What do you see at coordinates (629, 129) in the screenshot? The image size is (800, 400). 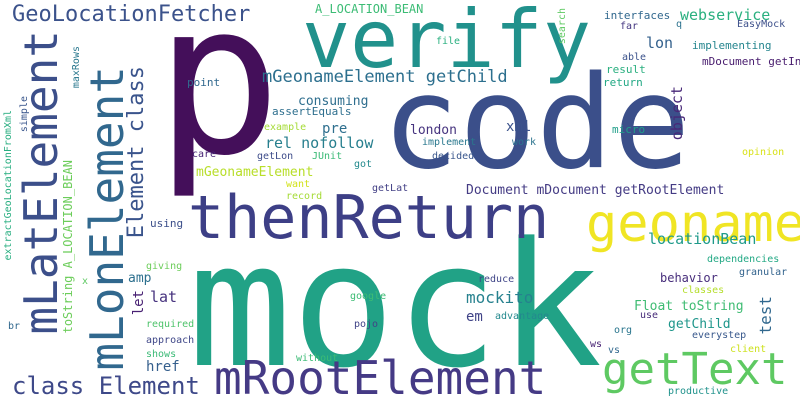 I see `word-micro: micro` at bounding box center [629, 129].